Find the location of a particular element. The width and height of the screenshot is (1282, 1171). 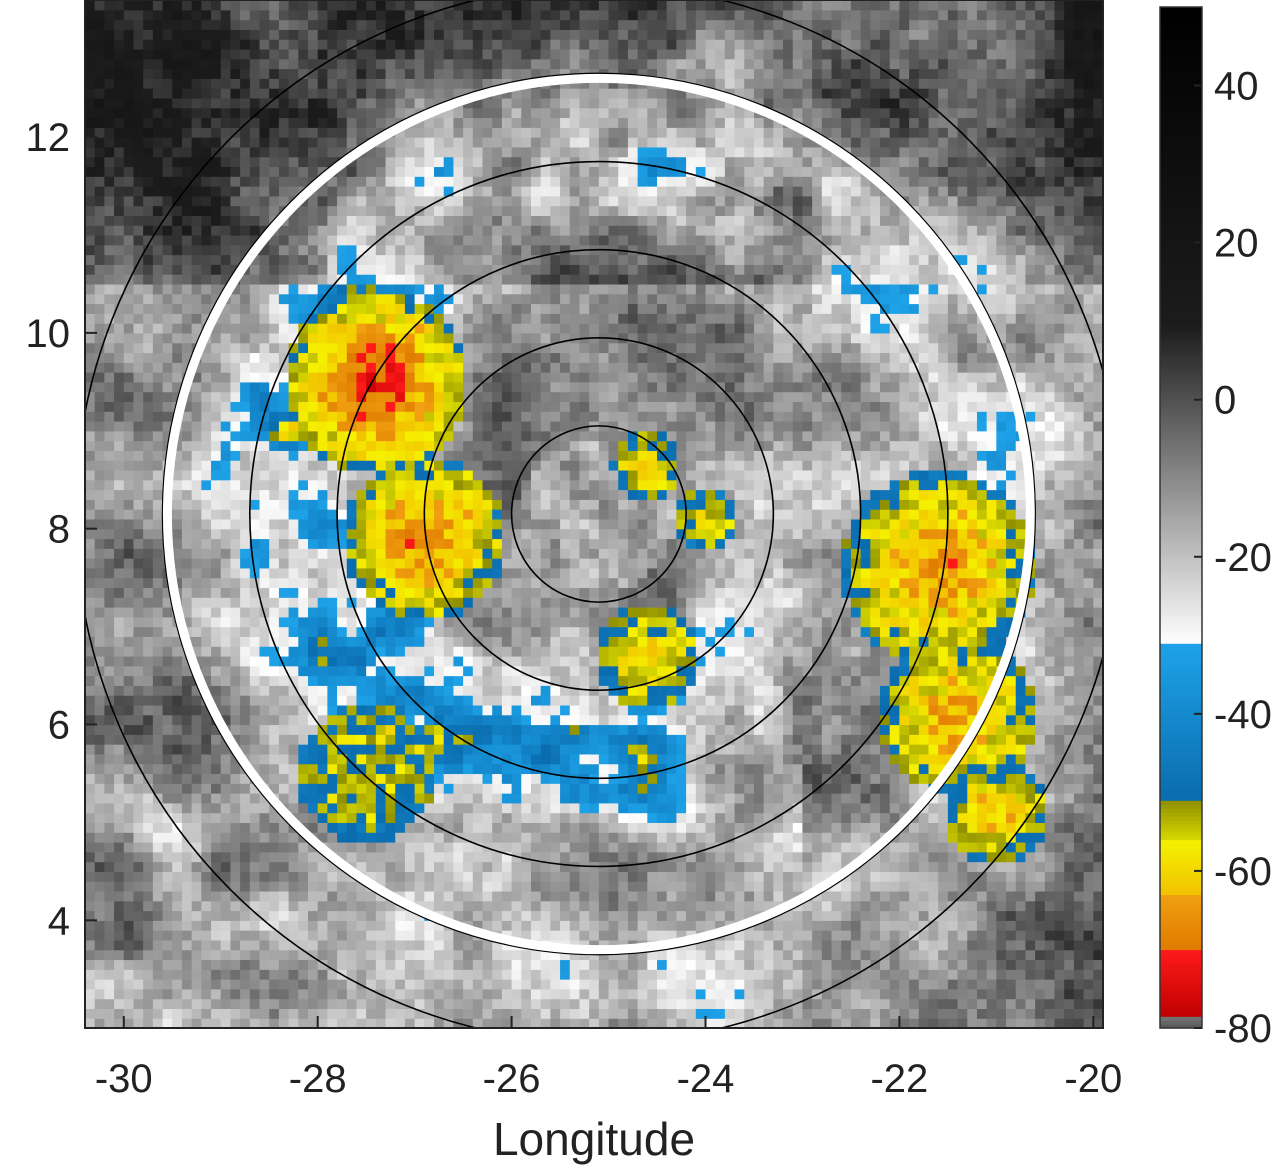

x-tick-label: -22 is located at coordinates (899, 1079).